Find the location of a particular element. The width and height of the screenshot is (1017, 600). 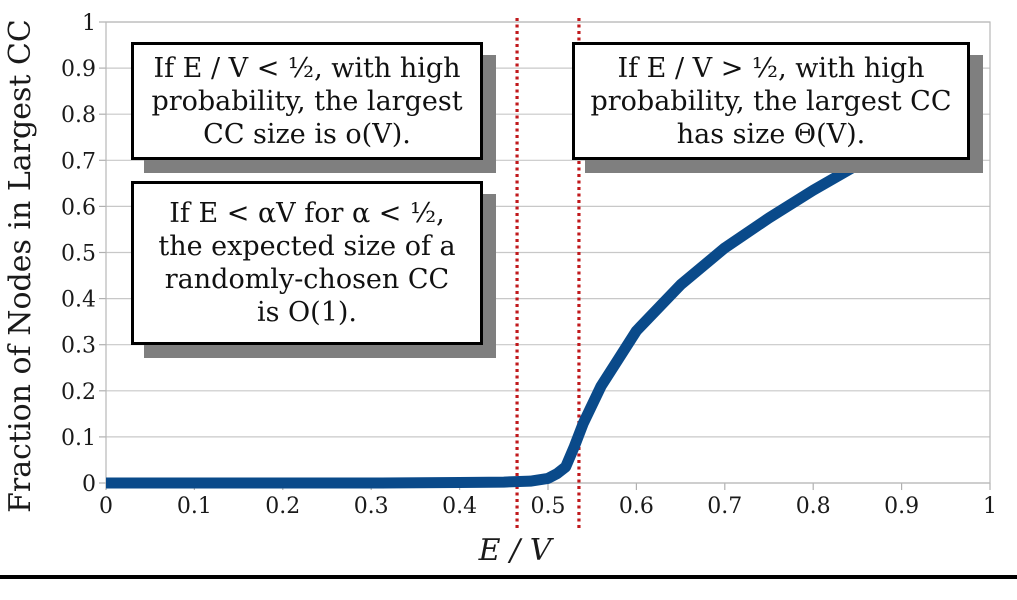

y-tick-label: 0.9 is located at coordinates (78, 69).